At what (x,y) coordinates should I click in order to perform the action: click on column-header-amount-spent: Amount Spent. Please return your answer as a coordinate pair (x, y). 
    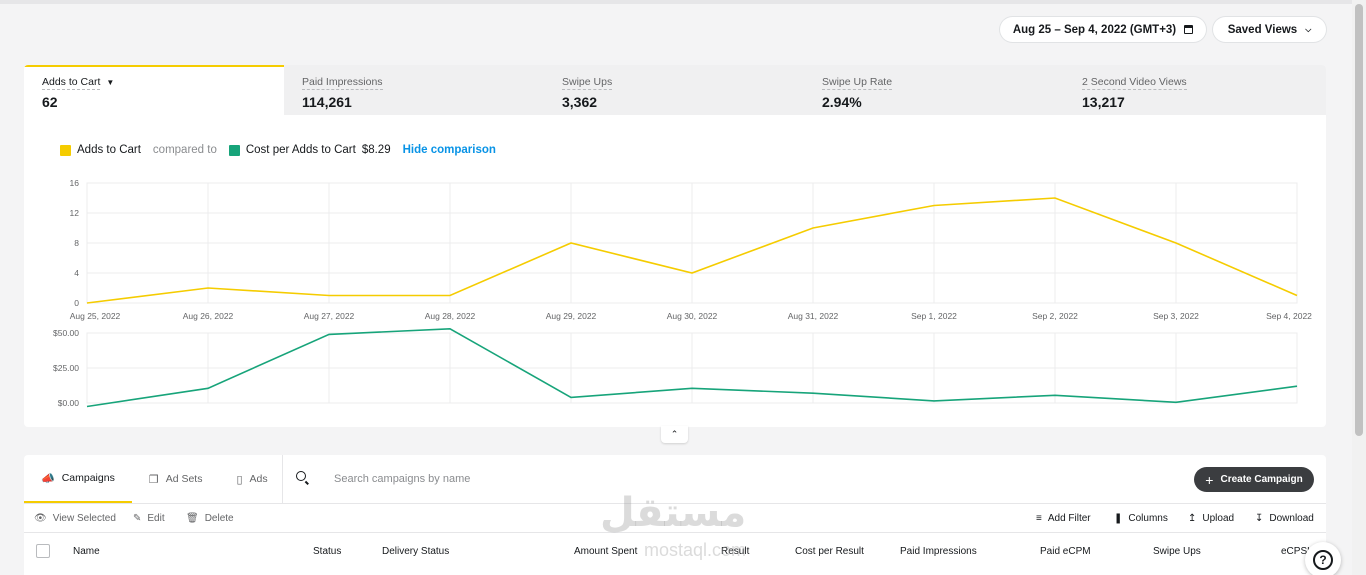
    Looking at the image, I should click on (606, 551).